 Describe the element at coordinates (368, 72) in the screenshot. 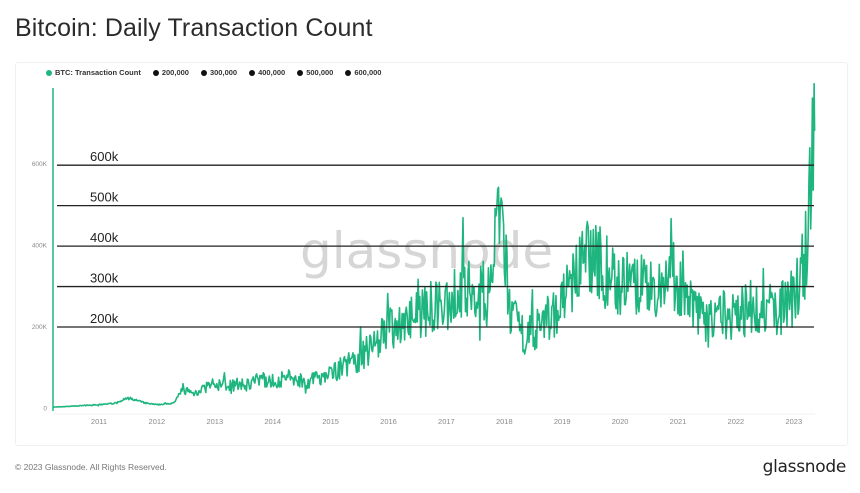

I see `legend-label: 600,000` at that location.